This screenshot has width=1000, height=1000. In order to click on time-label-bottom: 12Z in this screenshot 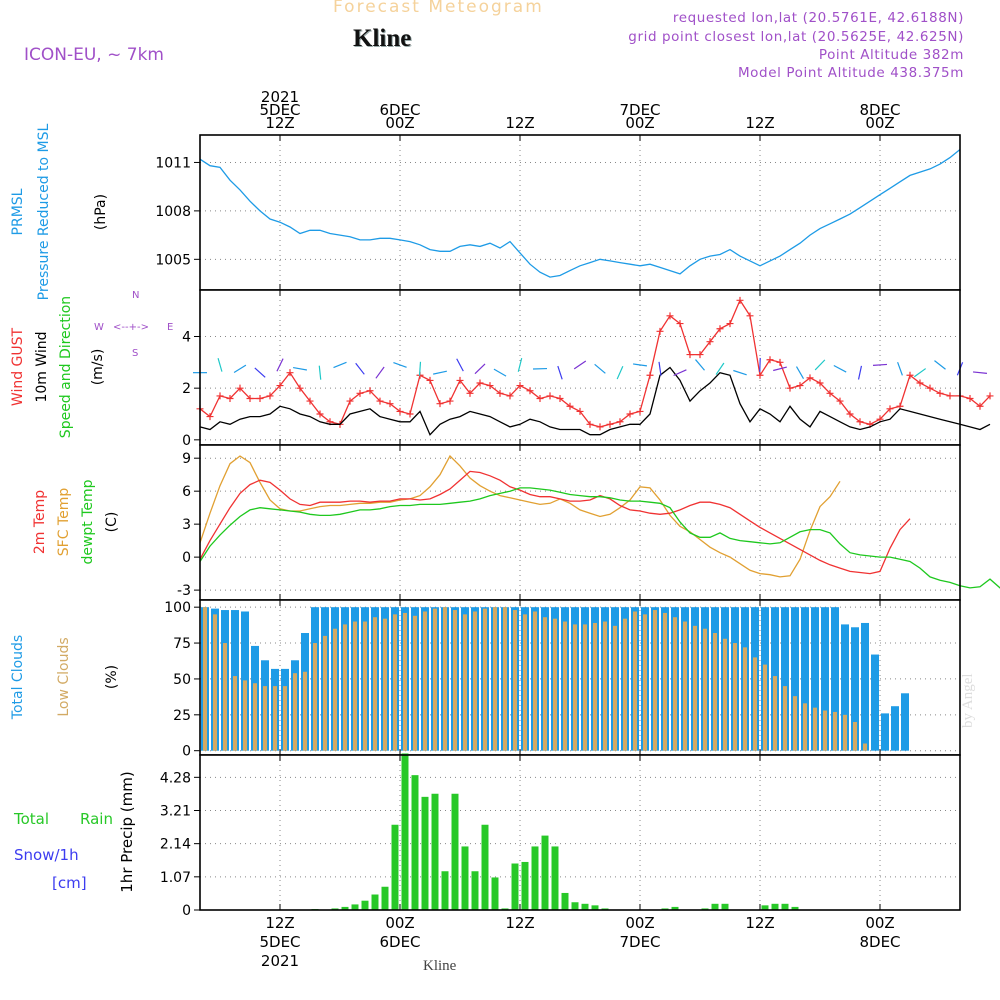, I will do `click(759, 923)`.